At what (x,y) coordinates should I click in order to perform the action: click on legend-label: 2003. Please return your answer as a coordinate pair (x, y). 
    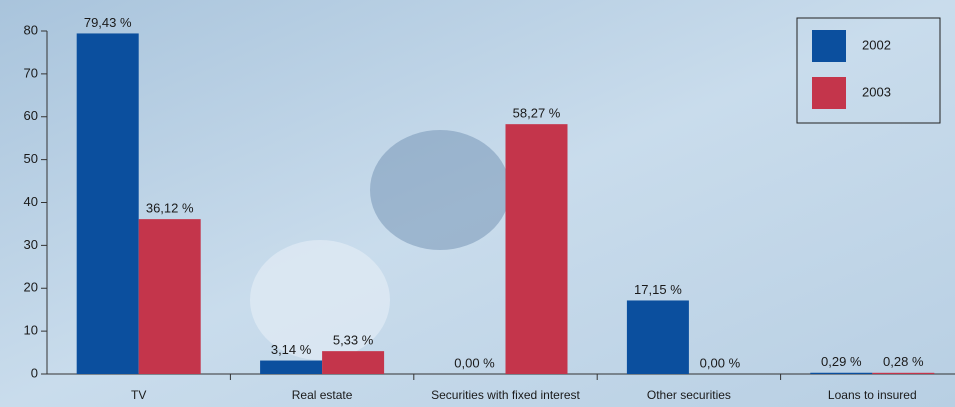
    Looking at the image, I should click on (876, 91).